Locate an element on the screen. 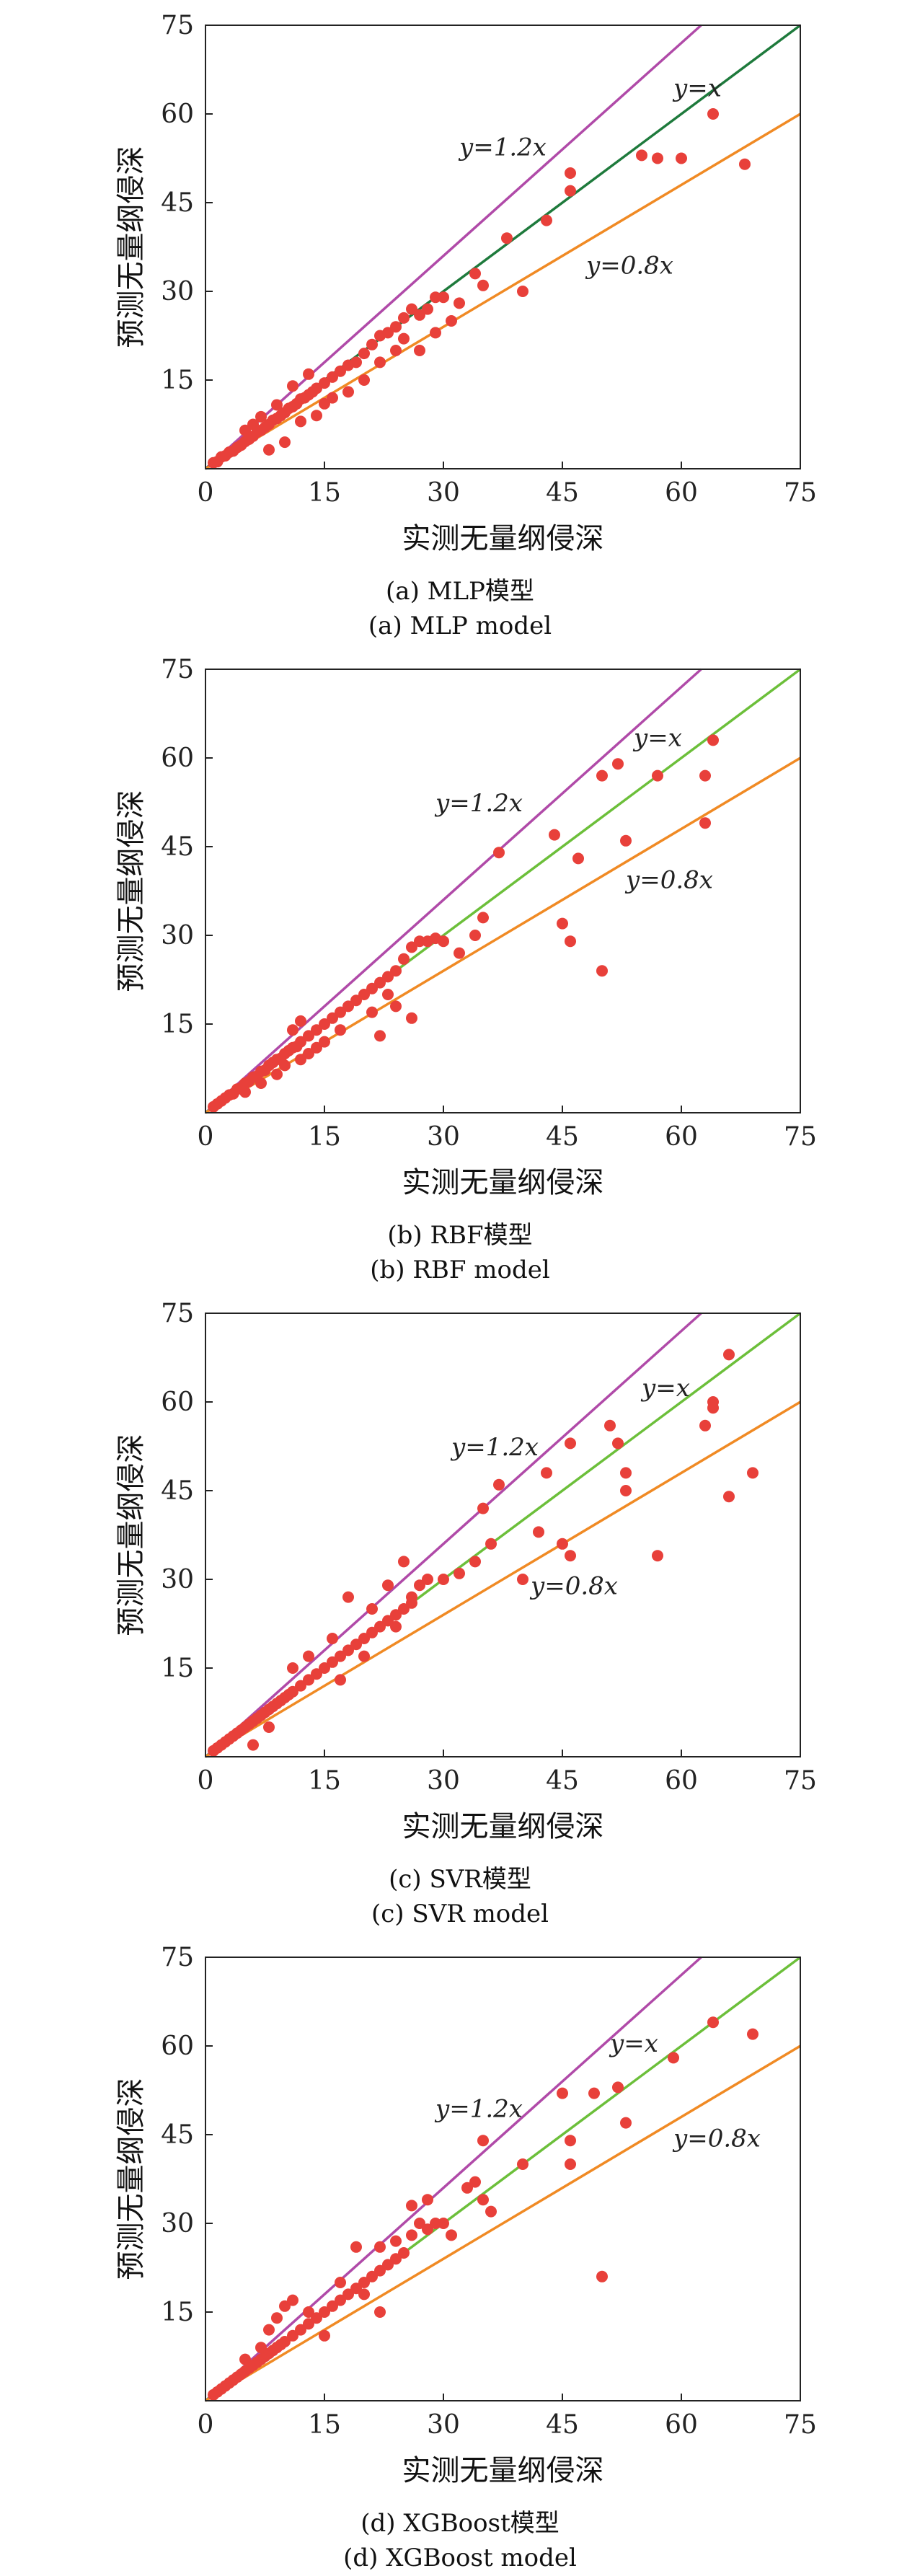 This screenshot has width=920, height=2576. x-tick-label-4: 60 is located at coordinates (681, 1781).